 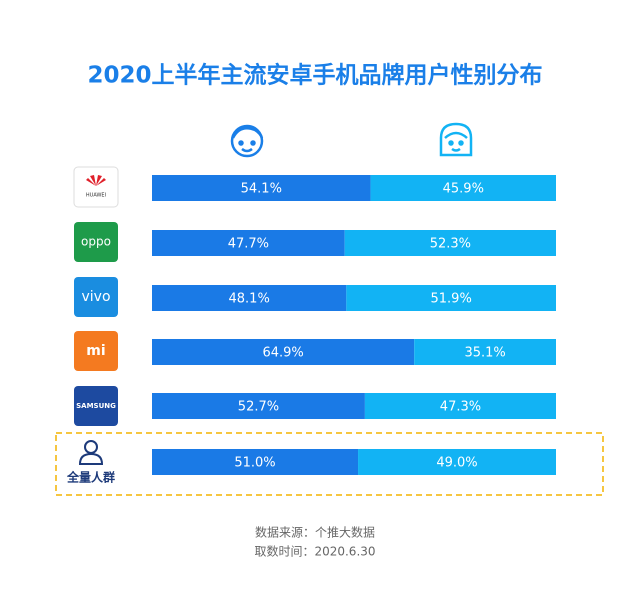 What do you see at coordinates (247, 141) in the screenshot?
I see `male-icon` at bounding box center [247, 141].